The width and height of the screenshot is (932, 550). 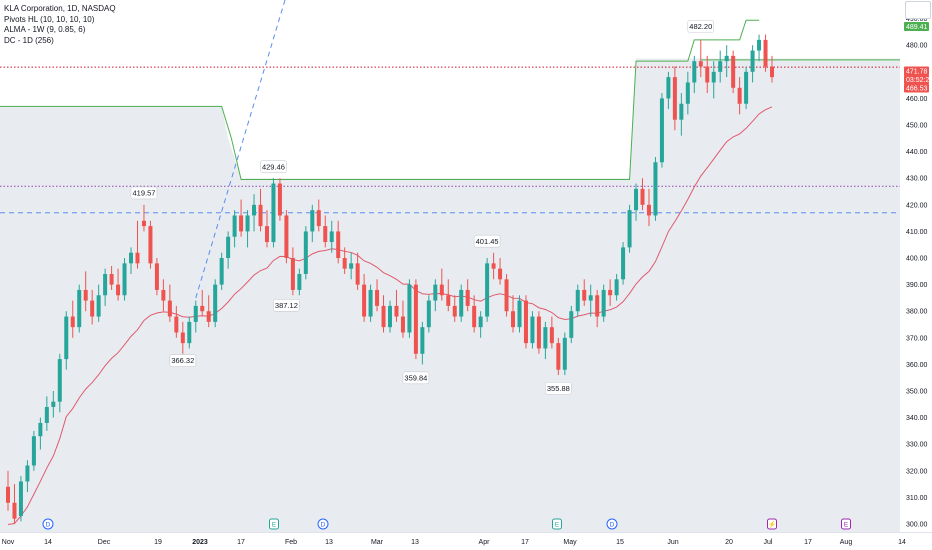 What do you see at coordinates (917, 46) in the screenshot?
I see `y-tick-label: 480.00` at bounding box center [917, 46].